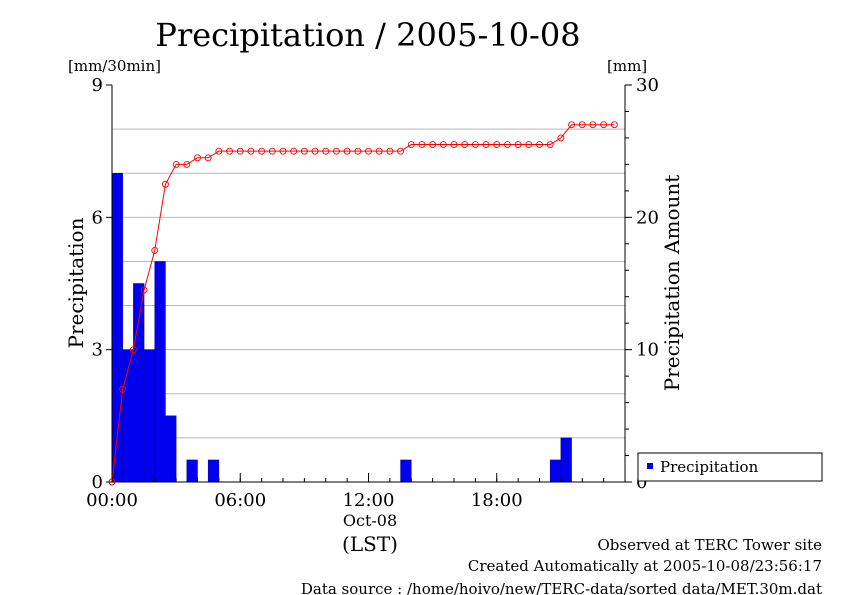 The image size is (842, 595). What do you see at coordinates (641, 482) in the screenshot?
I see `right-tick-label: 0` at bounding box center [641, 482].